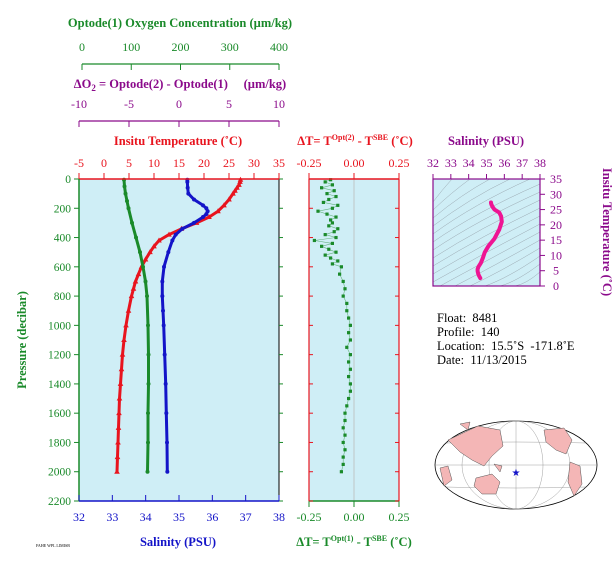 The width and height of the screenshot is (616, 564). What do you see at coordinates (59, 502) in the screenshot?
I see `pressure-tick-label: 2200` at bounding box center [59, 502].